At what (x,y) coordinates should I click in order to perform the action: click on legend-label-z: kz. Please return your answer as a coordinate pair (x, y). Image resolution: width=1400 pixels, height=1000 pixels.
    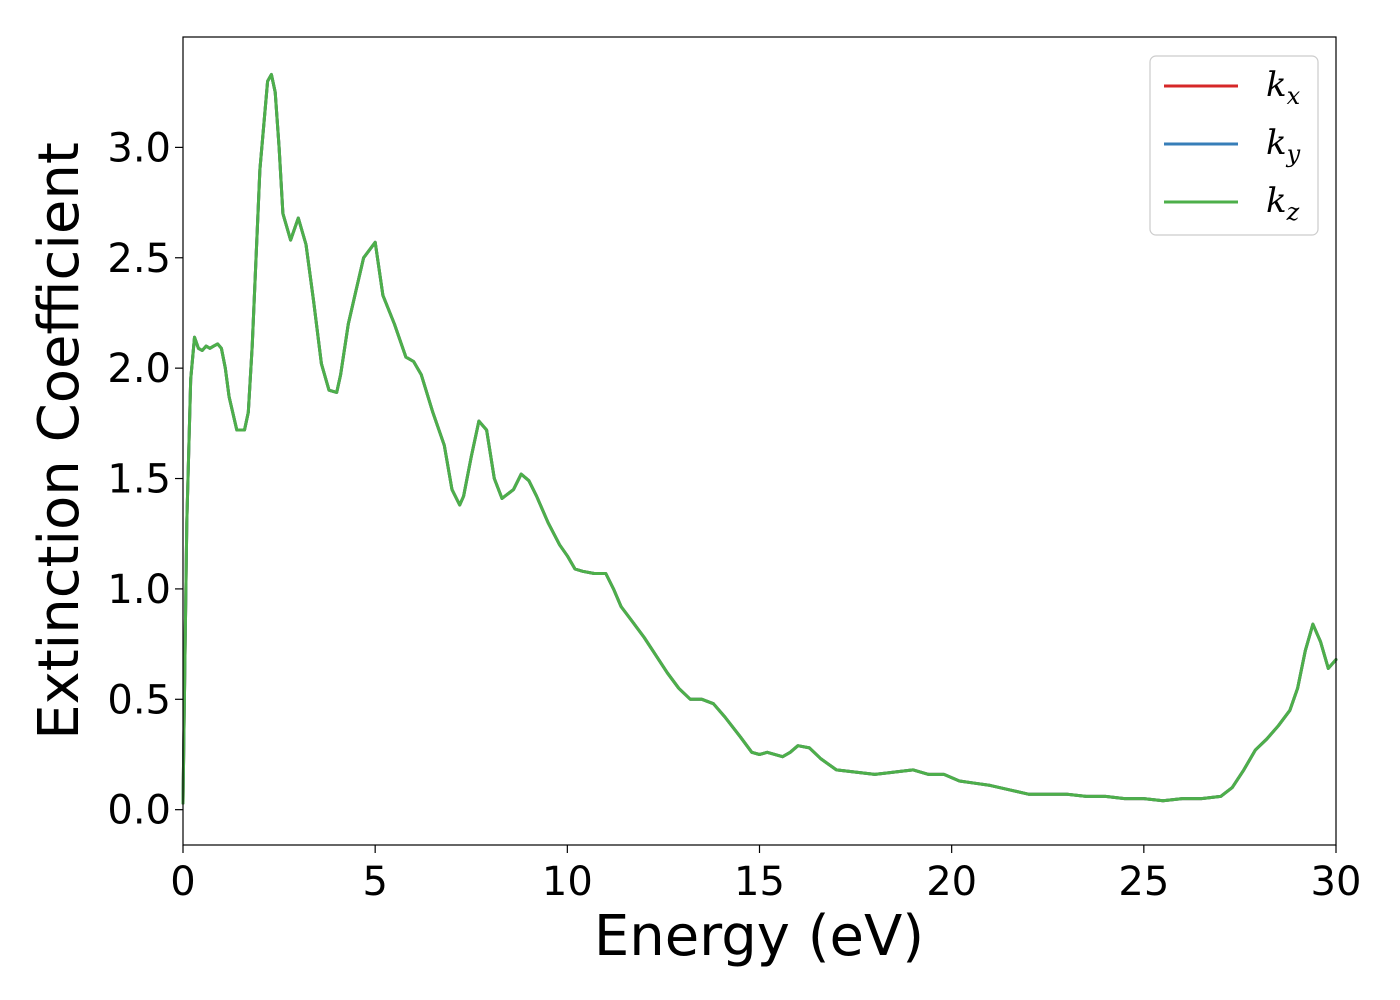
    Looking at the image, I should click on (1283, 203).